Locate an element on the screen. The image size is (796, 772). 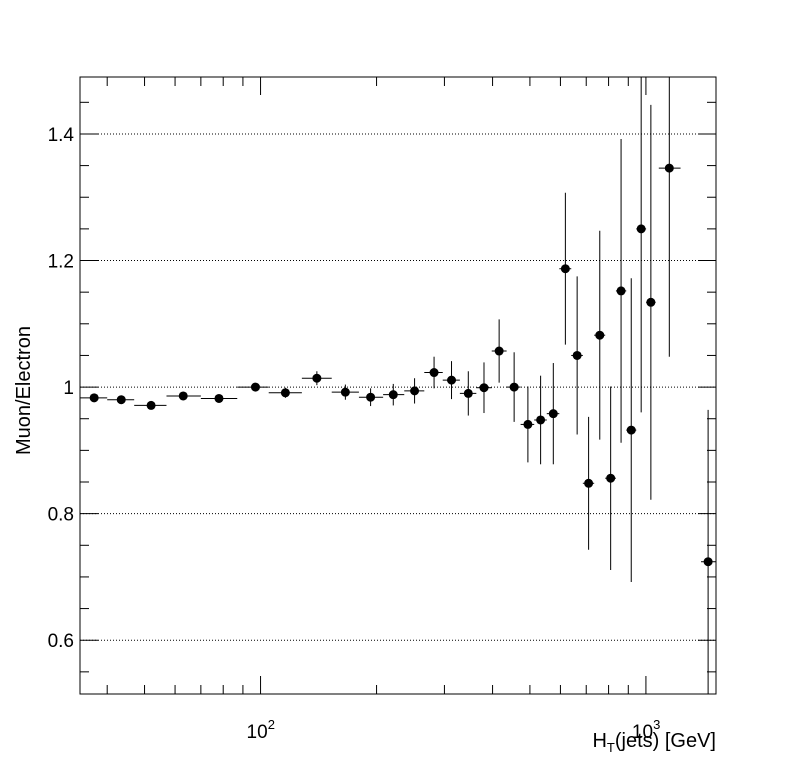
x-axis-title: HT(jets) [GeV] is located at coordinates (654, 742).